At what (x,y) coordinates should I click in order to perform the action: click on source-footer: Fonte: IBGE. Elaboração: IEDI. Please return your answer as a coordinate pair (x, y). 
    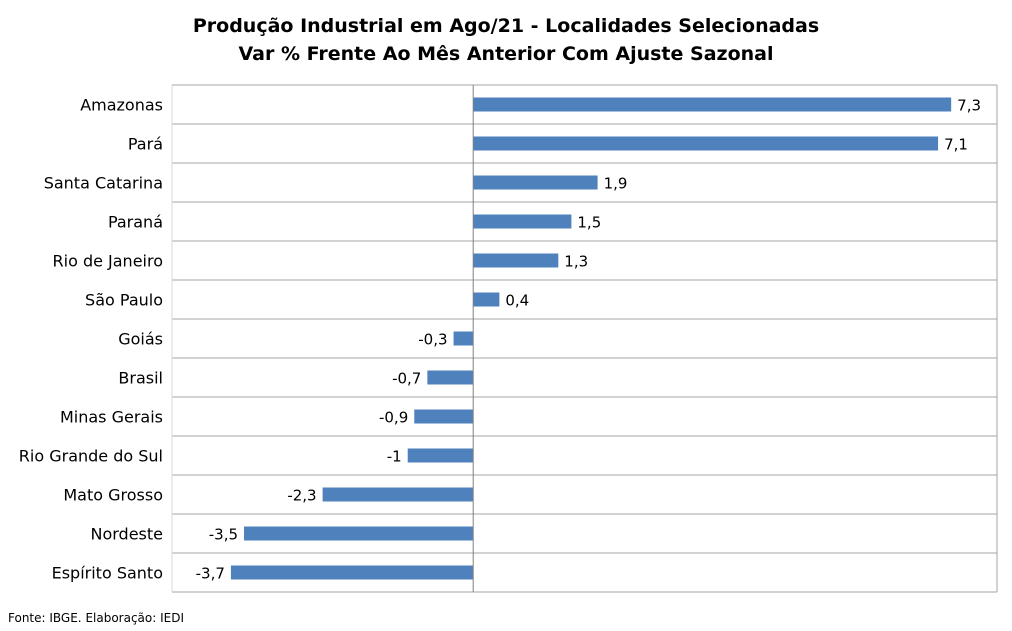
    Looking at the image, I should click on (96, 618).